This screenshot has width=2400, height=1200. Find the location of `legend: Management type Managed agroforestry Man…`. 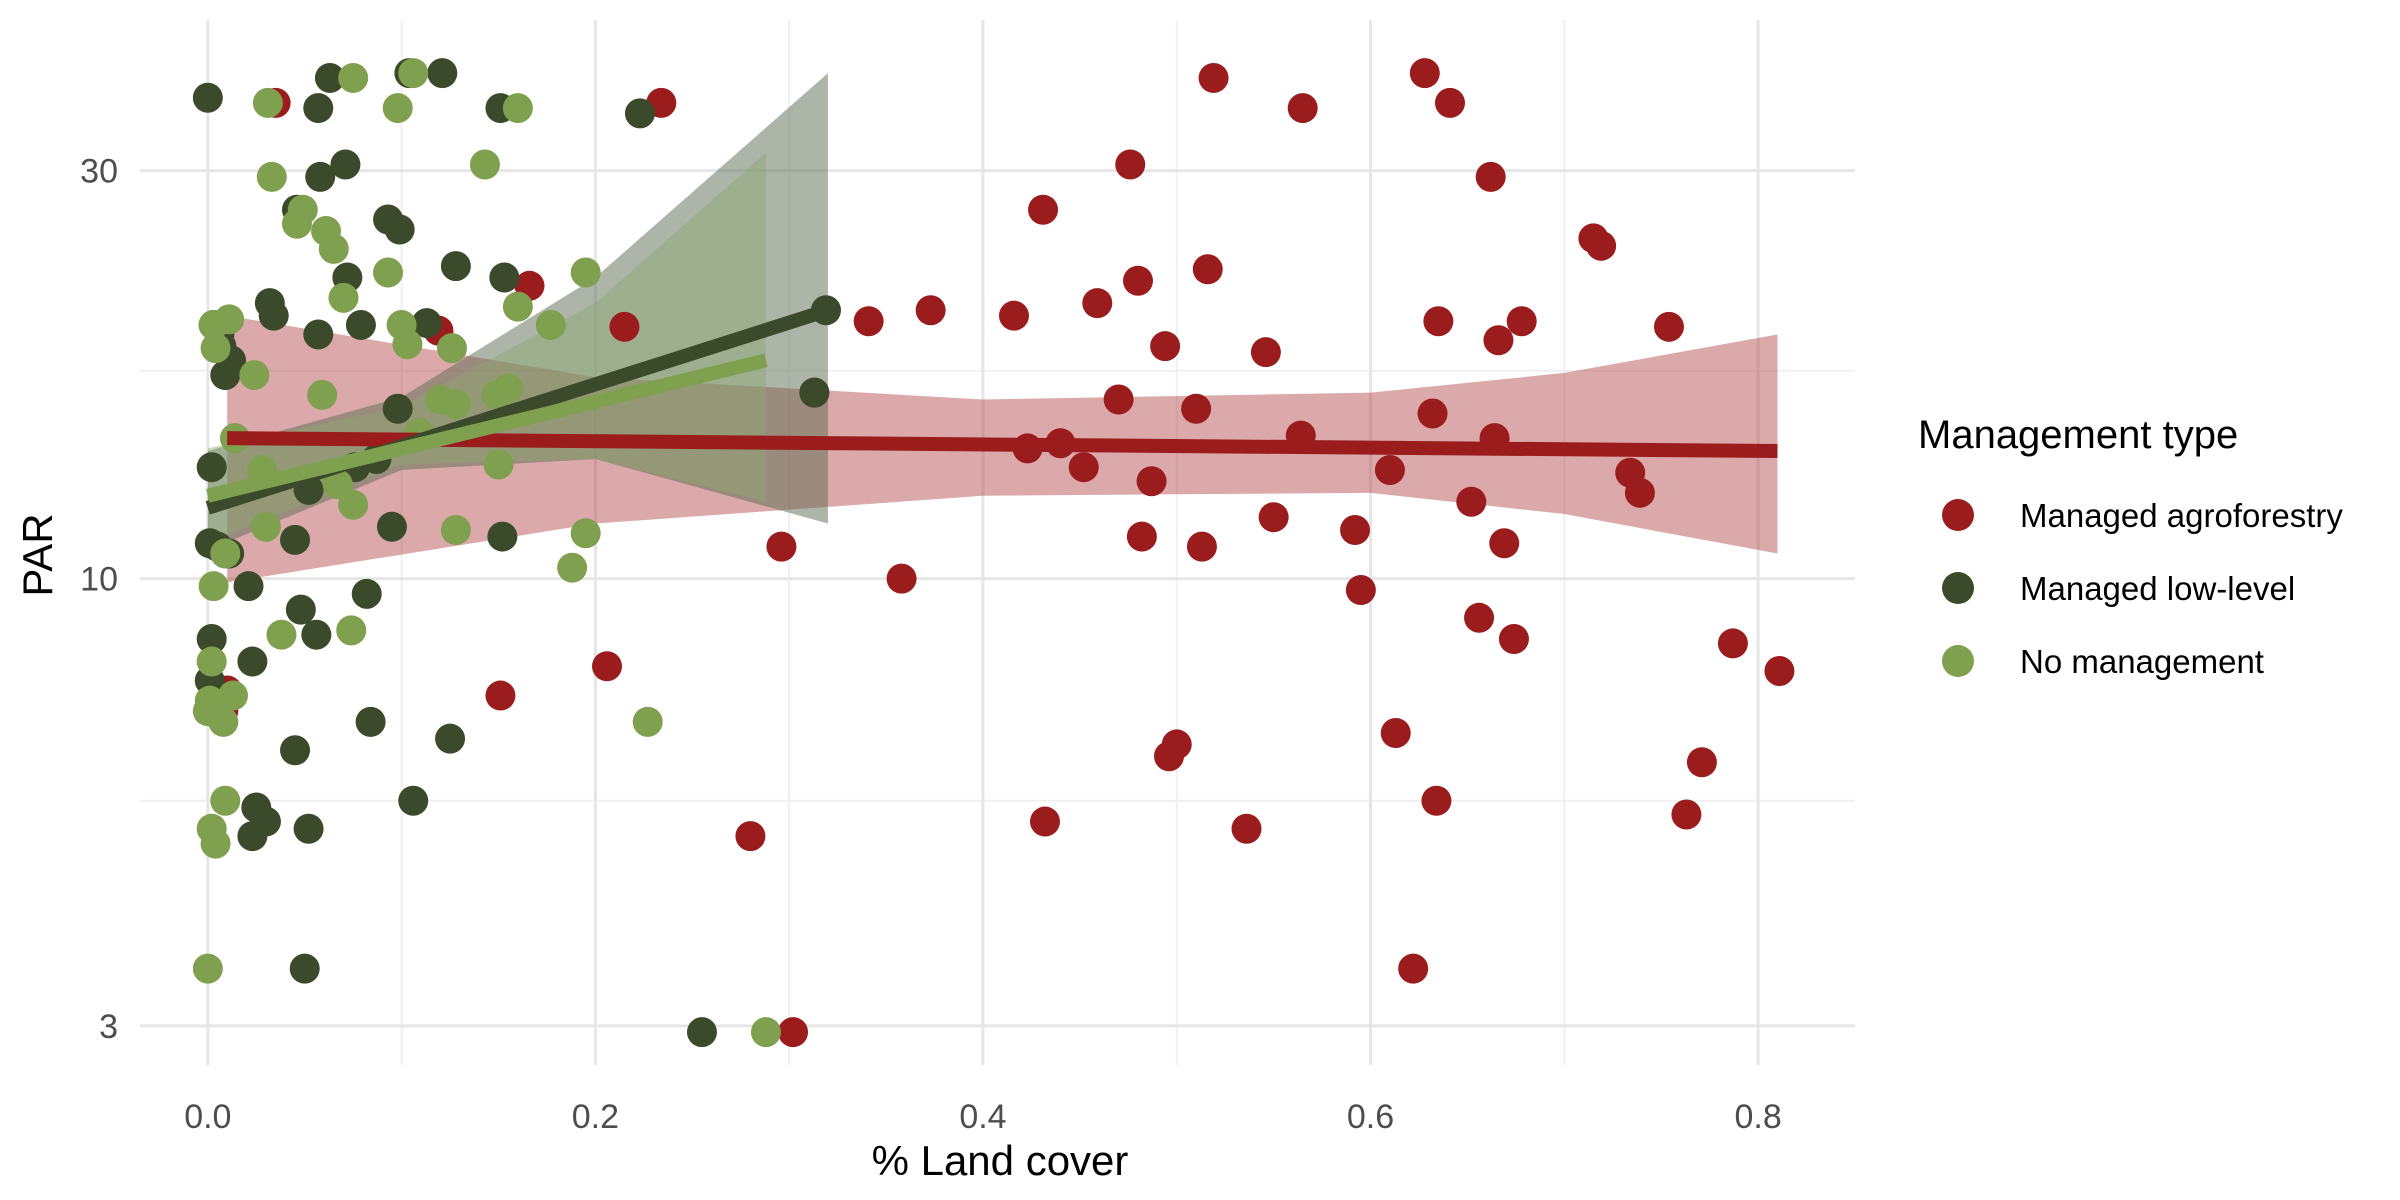

legend: Management type Managed agroforestry Man… is located at coordinates (2130, 546).